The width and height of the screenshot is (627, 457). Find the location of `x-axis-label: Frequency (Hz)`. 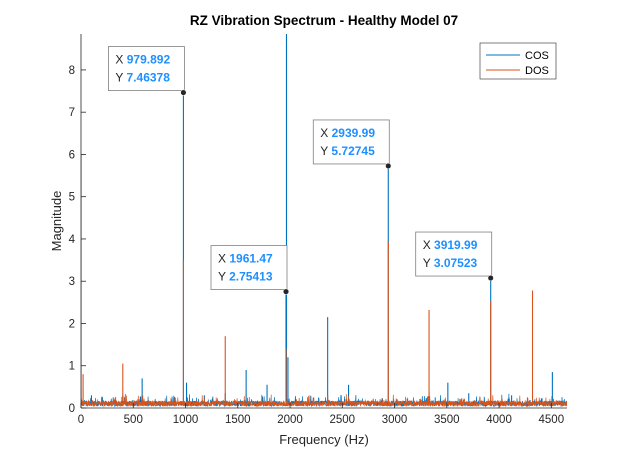

x-axis-label: Frequency (Hz) is located at coordinates (324, 439).